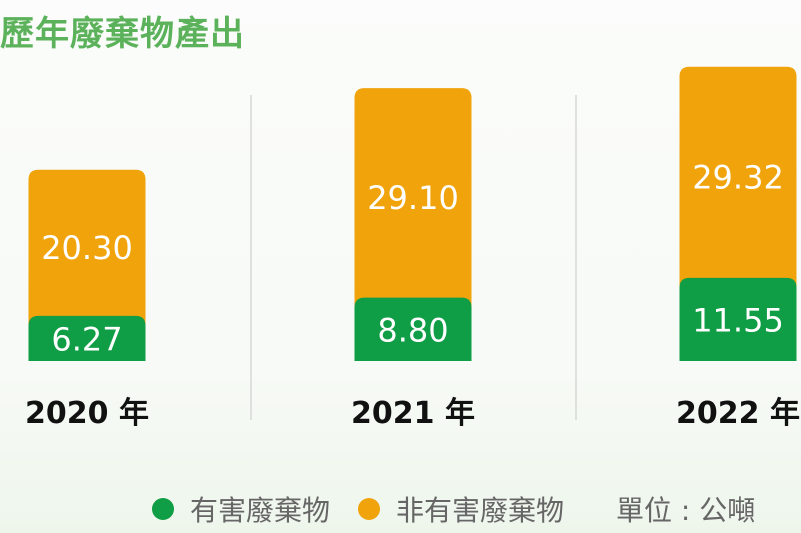 This screenshot has width=801, height=533. What do you see at coordinates (738, 413) in the screenshot?
I see `category-label-3: 2022 年` at bounding box center [738, 413].